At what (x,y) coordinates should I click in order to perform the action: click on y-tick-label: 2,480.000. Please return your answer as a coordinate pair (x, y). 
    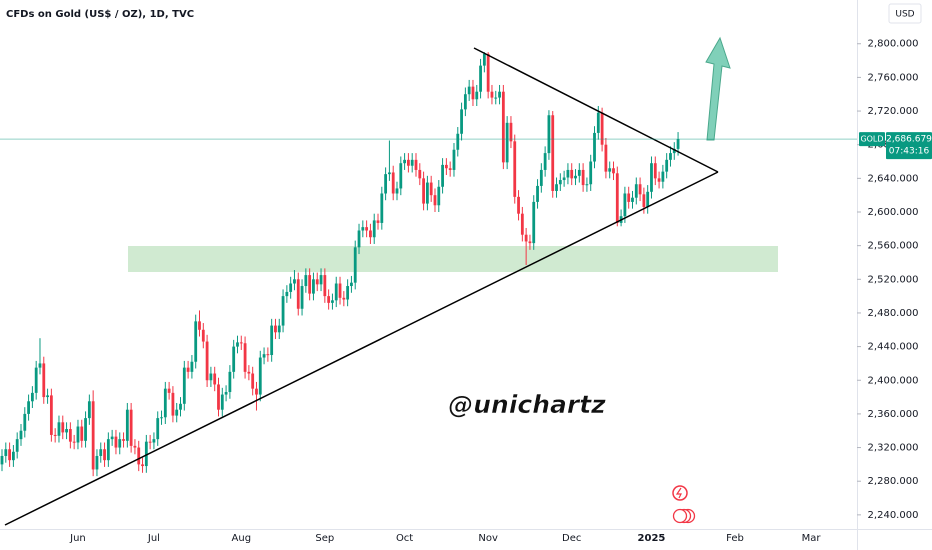
    Looking at the image, I should click on (893, 313).